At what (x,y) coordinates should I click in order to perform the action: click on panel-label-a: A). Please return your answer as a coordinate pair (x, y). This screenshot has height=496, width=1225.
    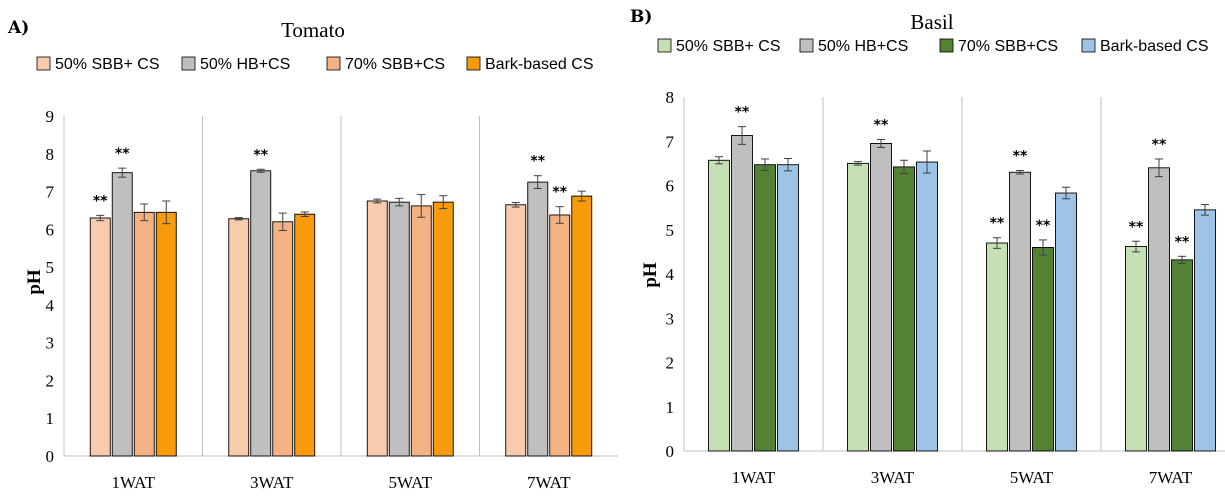
    Looking at the image, I should click on (18, 28).